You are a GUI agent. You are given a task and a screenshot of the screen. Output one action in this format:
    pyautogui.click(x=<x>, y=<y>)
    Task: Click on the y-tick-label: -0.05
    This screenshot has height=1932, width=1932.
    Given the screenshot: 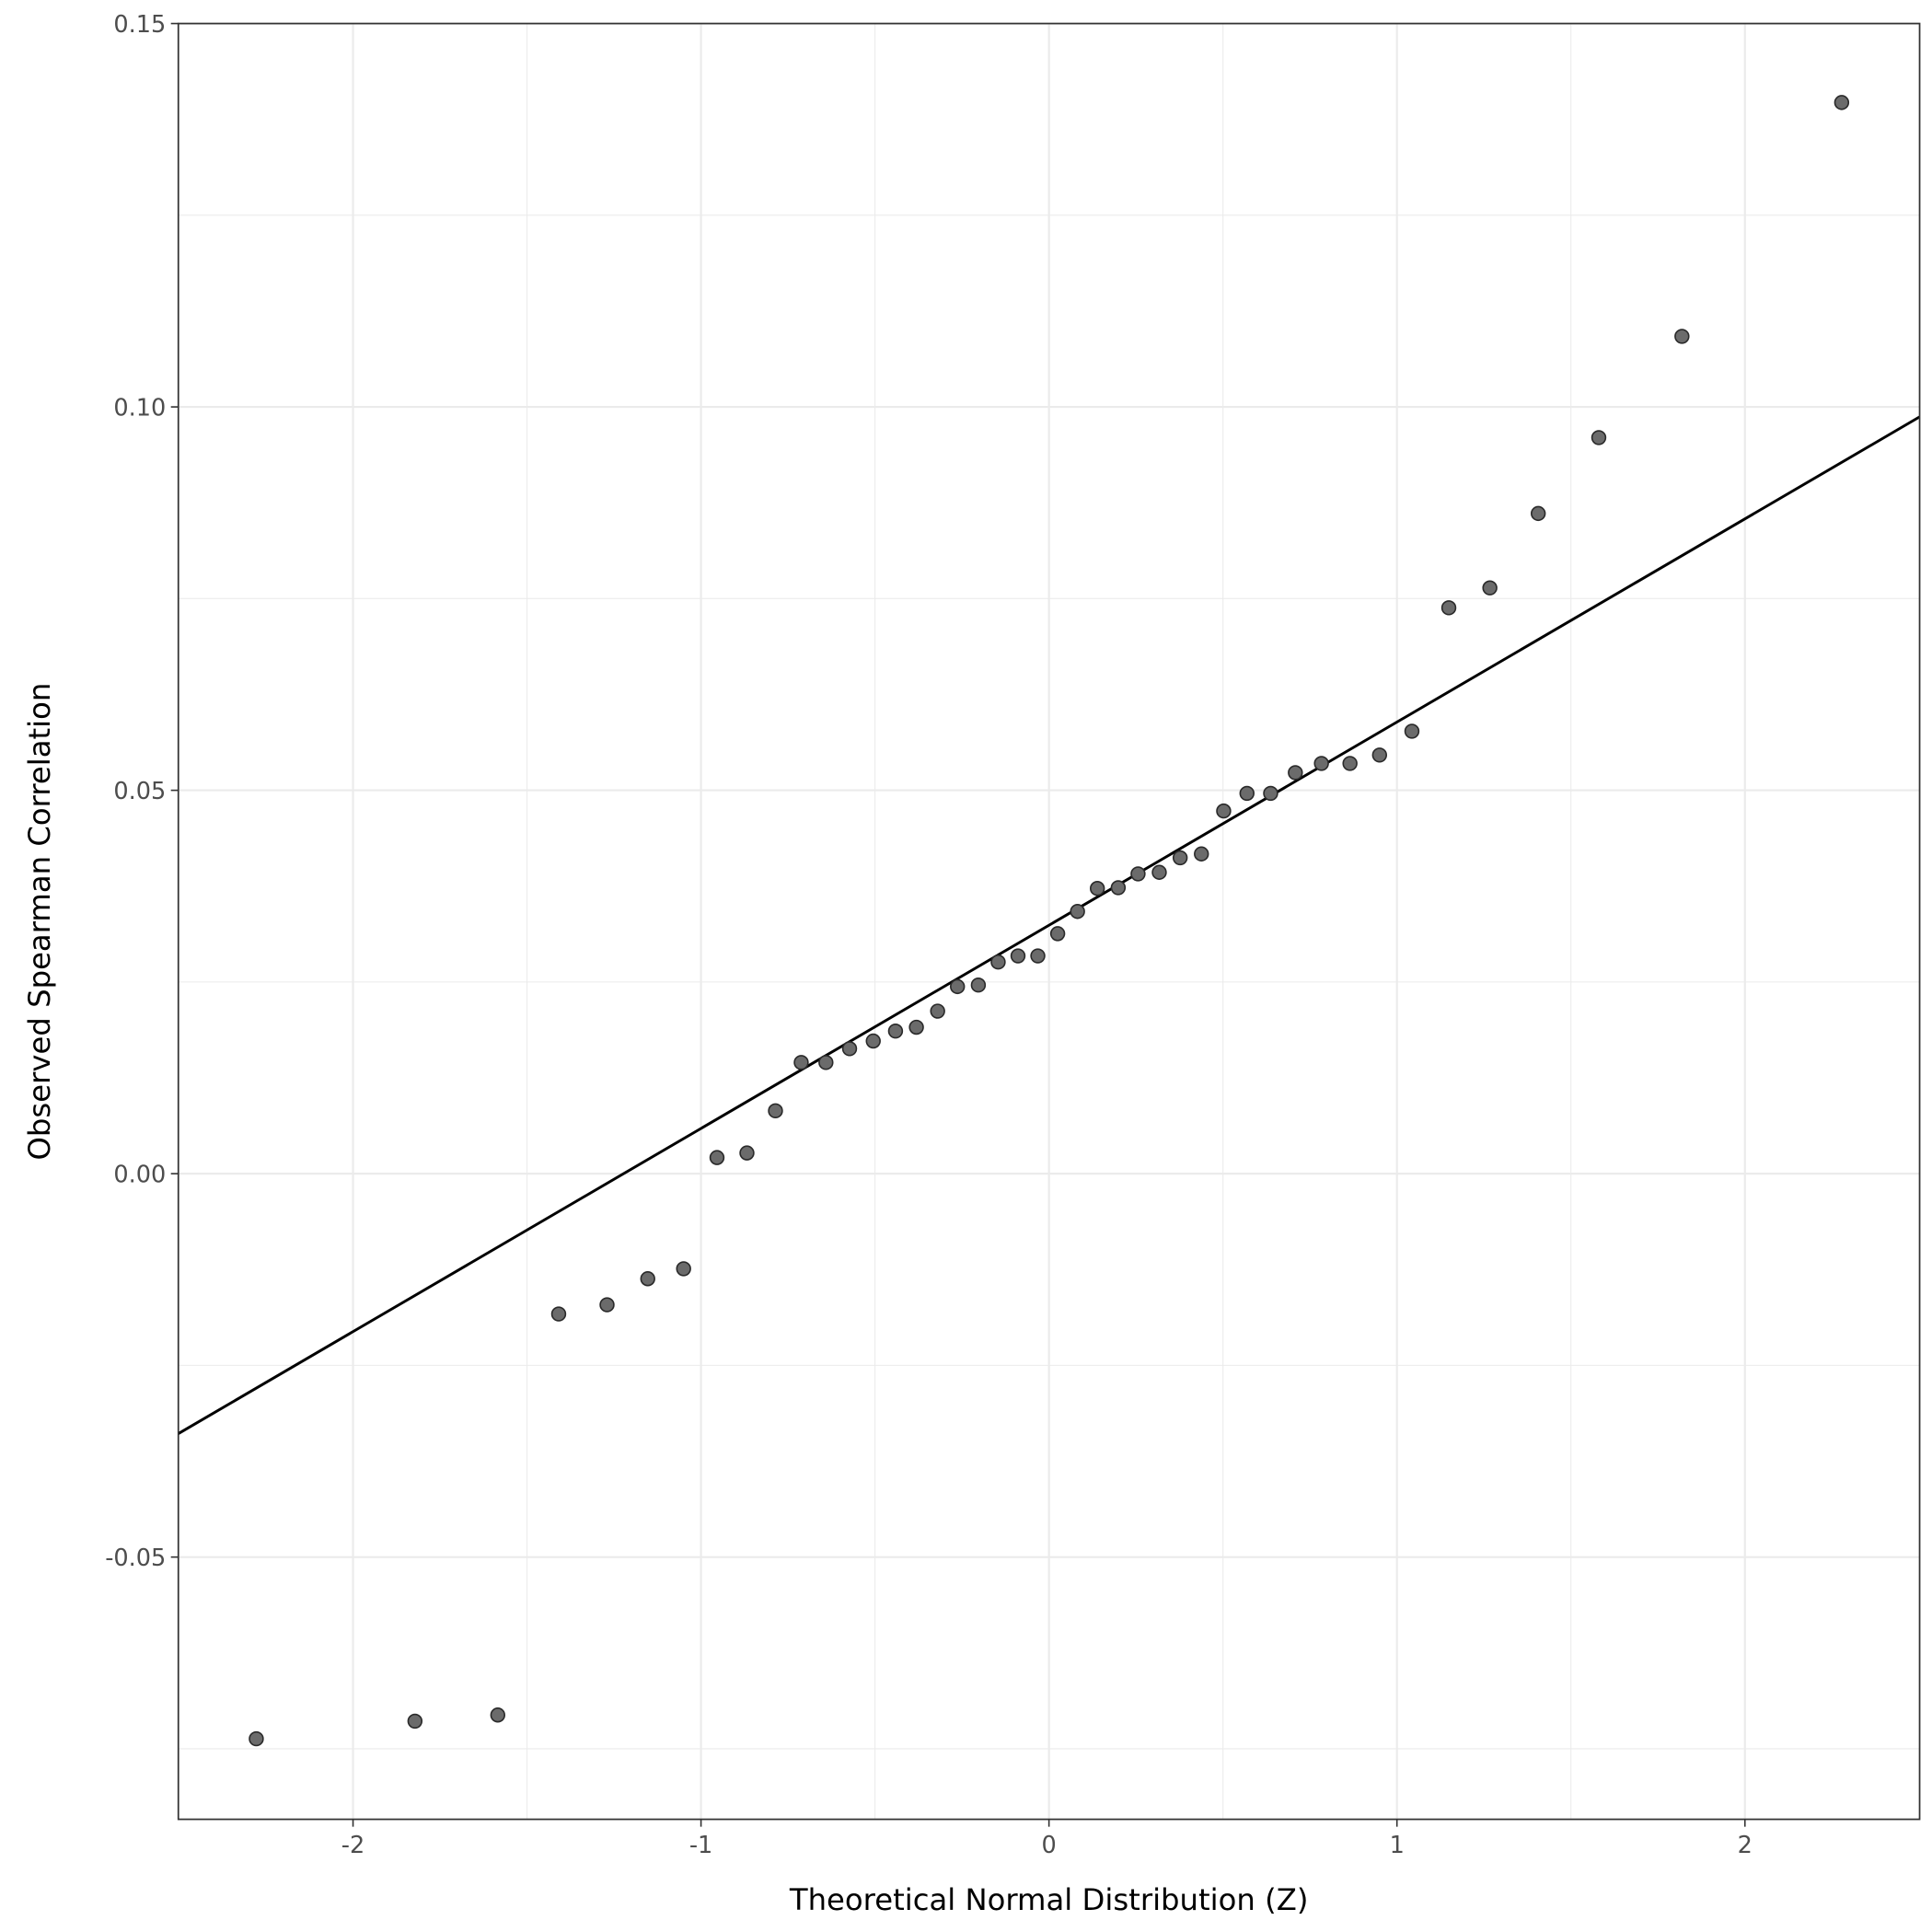 What is the action you would take?
    pyautogui.click(x=135, y=1558)
    